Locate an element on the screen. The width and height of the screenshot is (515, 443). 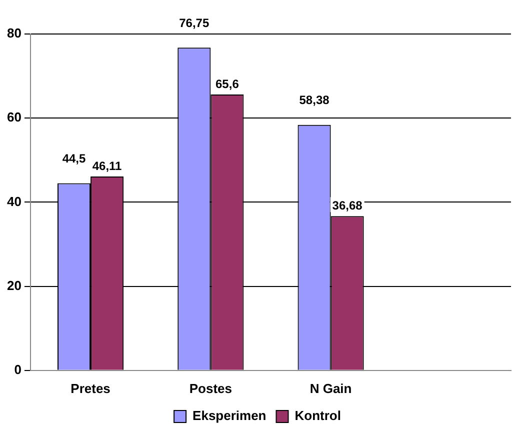
y-tick-label: 20 is located at coordinates (14, 285).